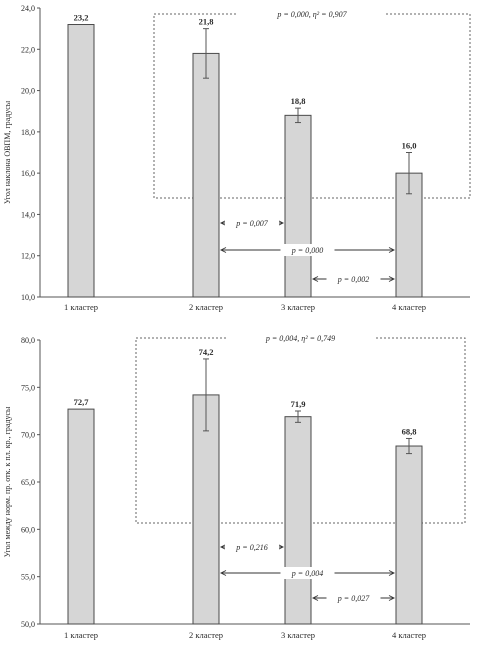  I want to click on y-tick-label: 12,0, so click(28, 256).